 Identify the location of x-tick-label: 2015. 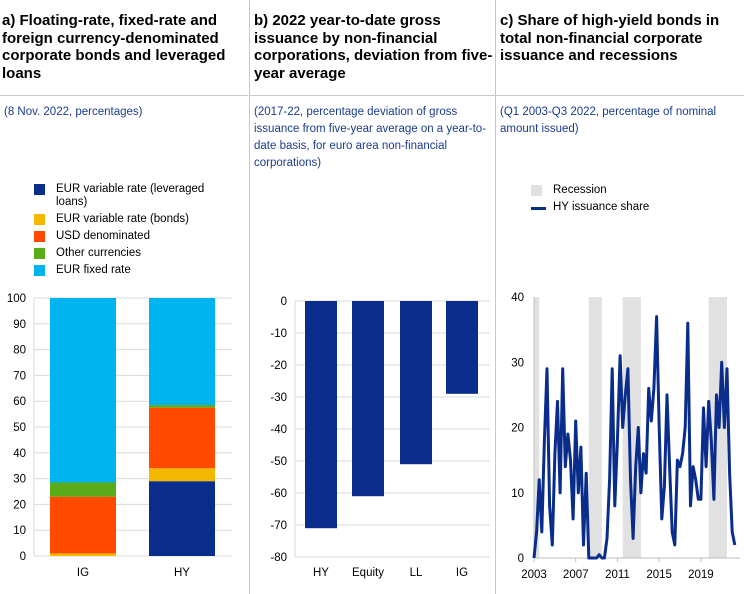
(659, 575).